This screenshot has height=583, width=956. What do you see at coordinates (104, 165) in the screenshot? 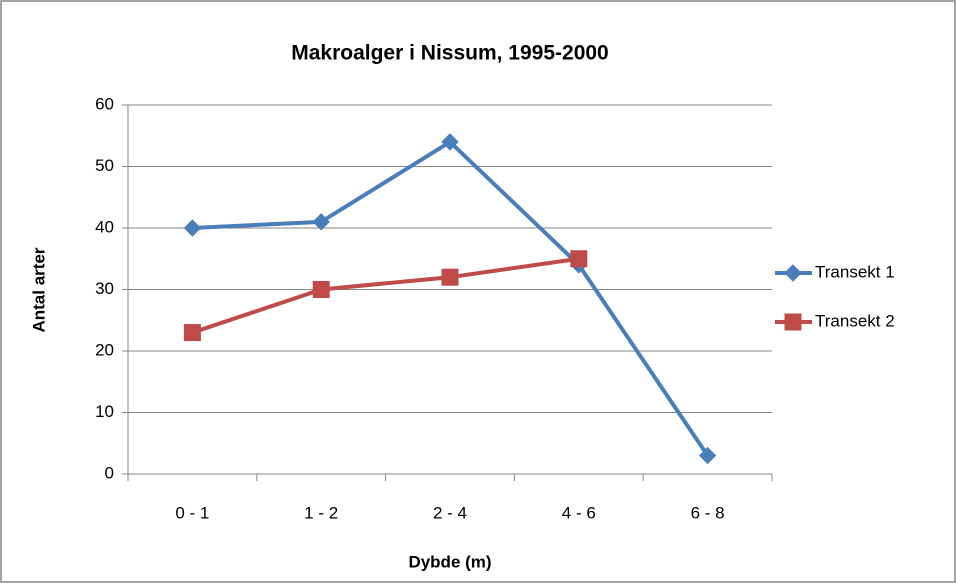
I see `y-tick-label: 50` at bounding box center [104, 165].